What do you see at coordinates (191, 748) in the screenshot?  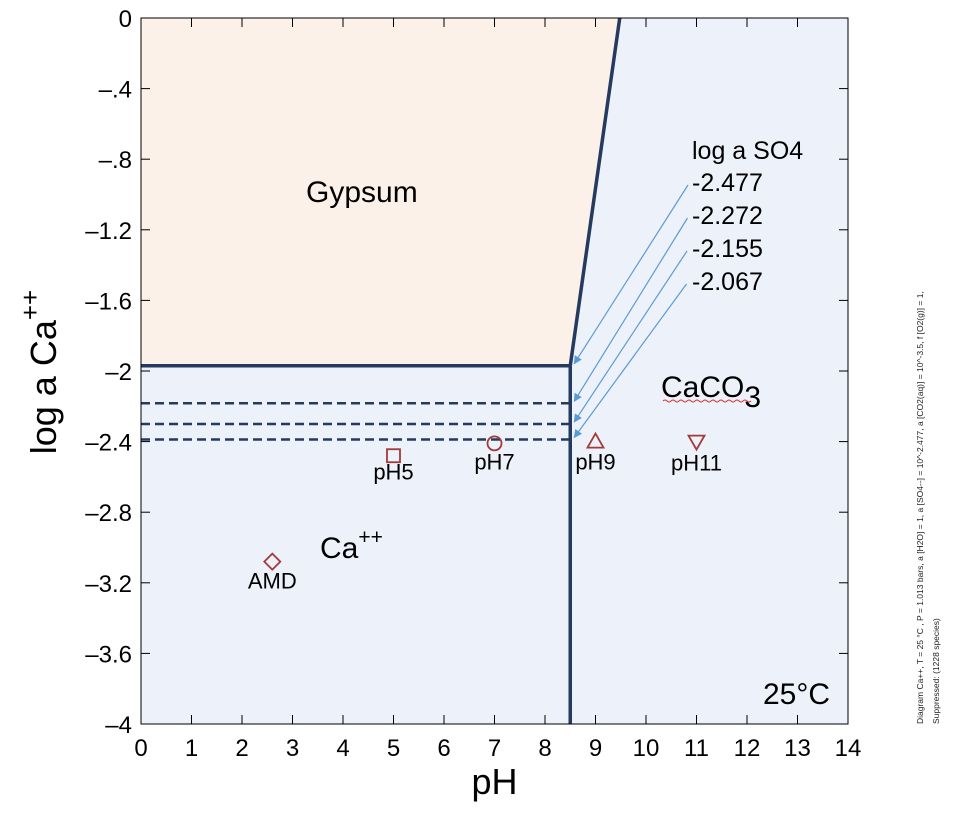 I see `x-tick-label: 1` at bounding box center [191, 748].